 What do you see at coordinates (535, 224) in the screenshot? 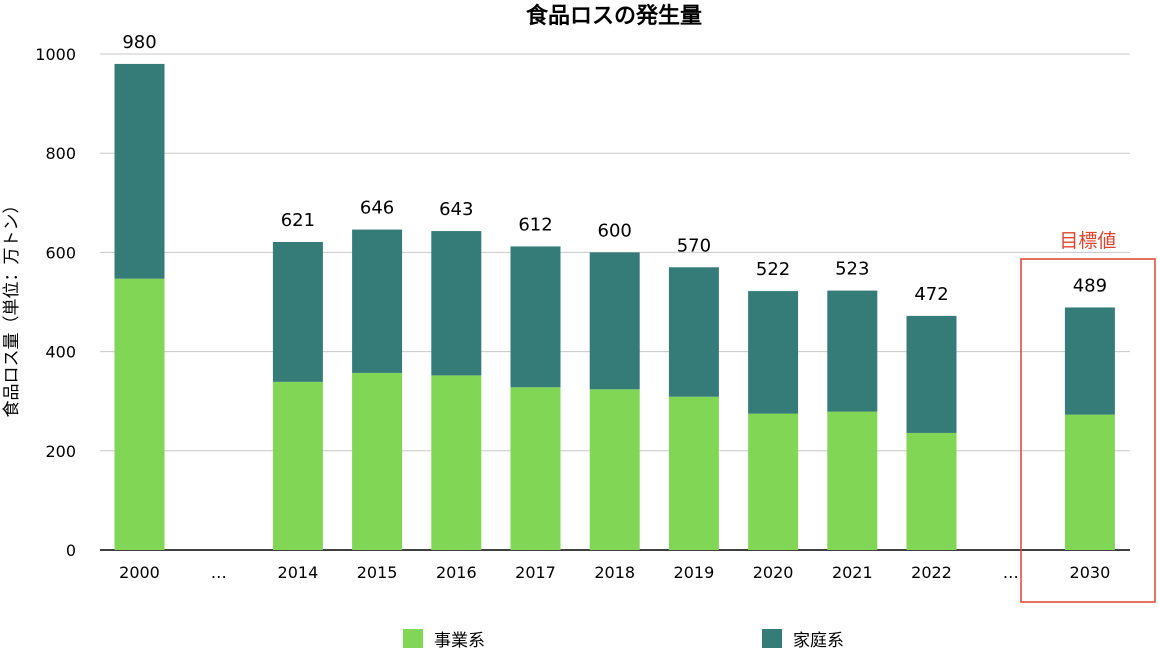
I see `total-value-label: 612` at bounding box center [535, 224].